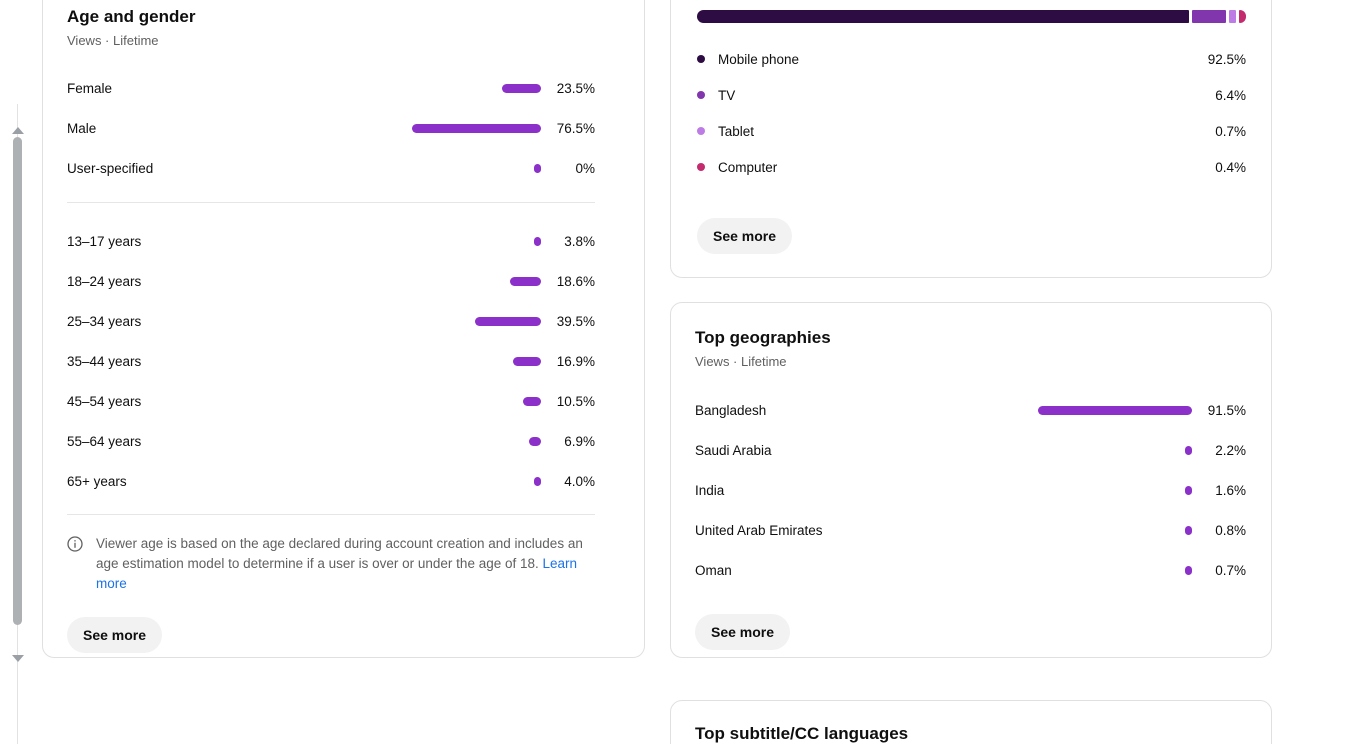  What do you see at coordinates (331, 241) in the screenshot?
I see `stat-row: 13–17 years 3.8%` at bounding box center [331, 241].